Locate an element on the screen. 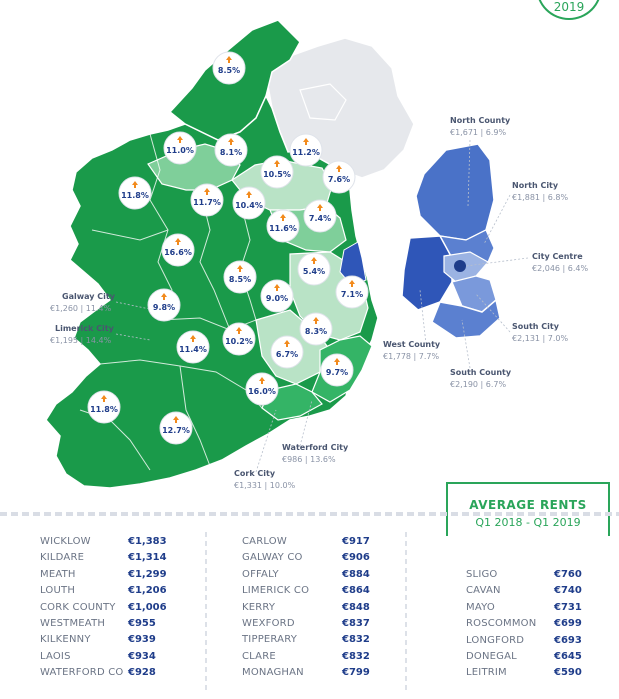  bubble-percentage: 10.2% is located at coordinates (239, 341).